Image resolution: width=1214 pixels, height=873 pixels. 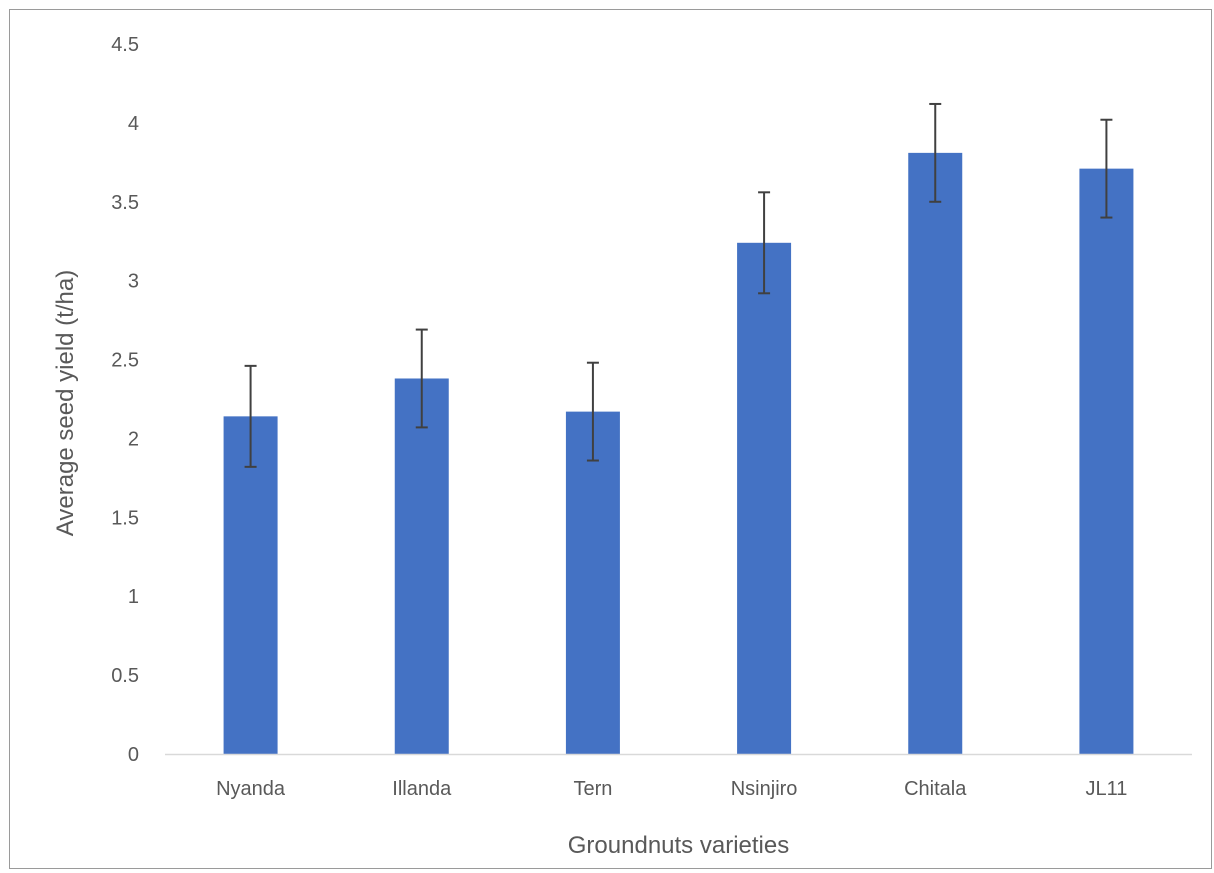 I want to click on y-tick-label: 2.5, so click(x=125, y=361).